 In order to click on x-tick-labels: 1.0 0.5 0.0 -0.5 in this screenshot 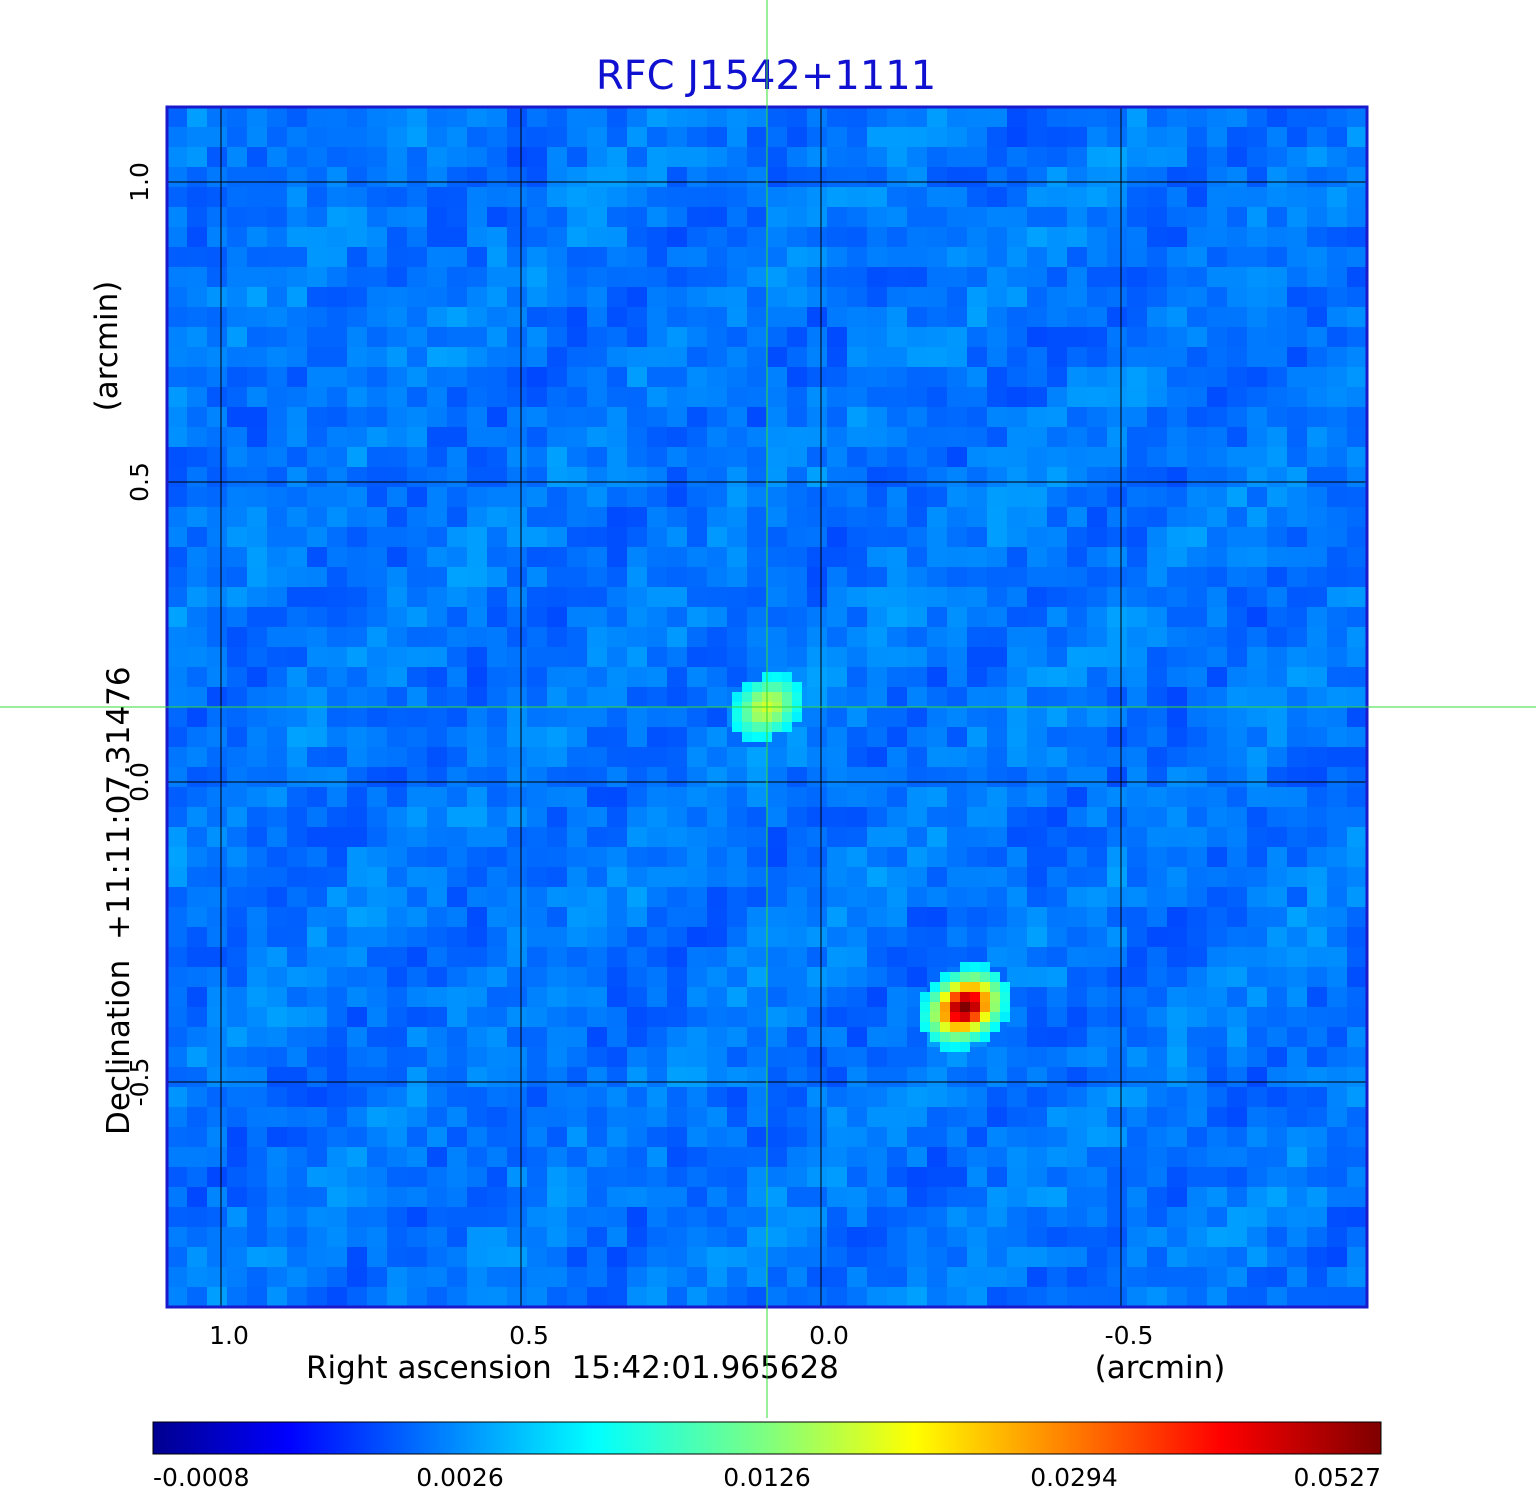, I will do `click(681, 1335)`.